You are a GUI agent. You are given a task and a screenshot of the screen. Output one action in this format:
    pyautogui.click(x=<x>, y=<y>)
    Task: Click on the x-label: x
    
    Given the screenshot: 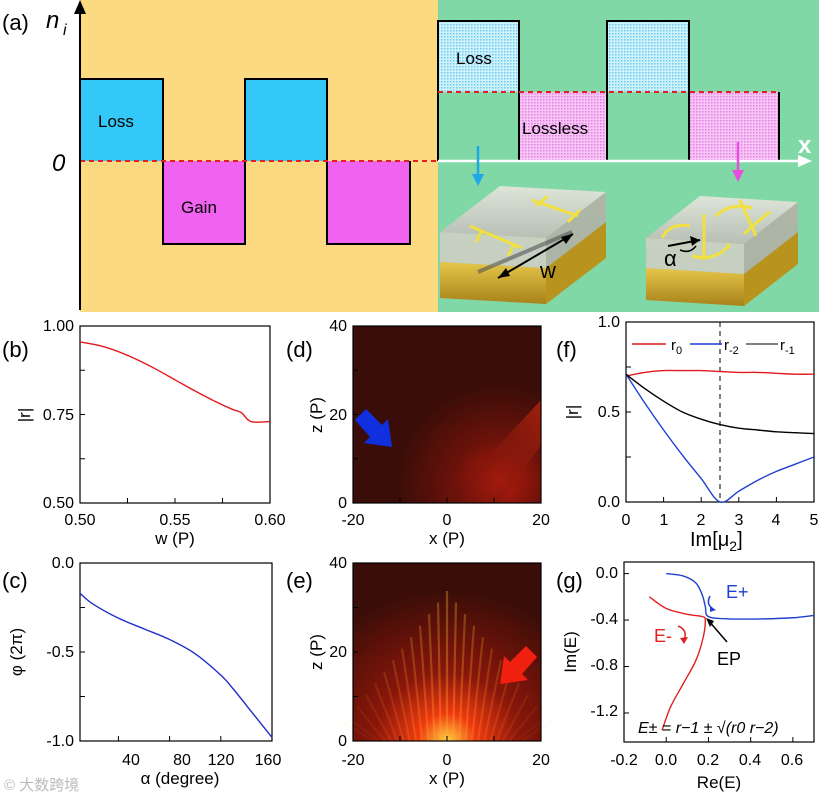 What is the action you would take?
    pyautogui.click(x=805, y=145)
    